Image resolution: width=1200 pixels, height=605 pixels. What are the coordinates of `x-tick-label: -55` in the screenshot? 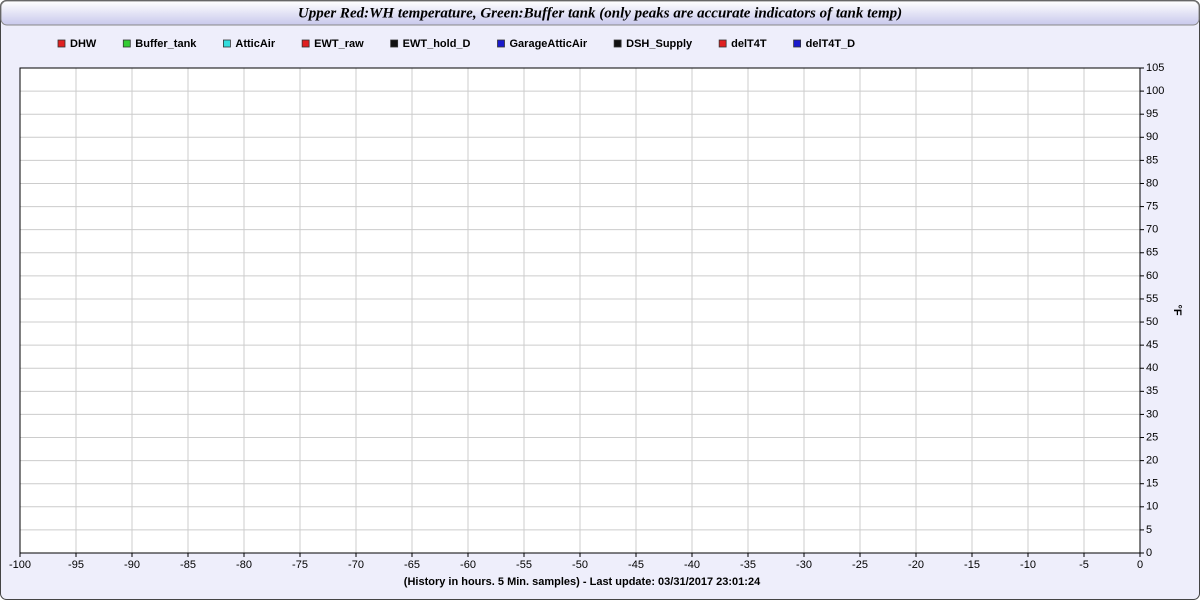 It's located at (524, 565).